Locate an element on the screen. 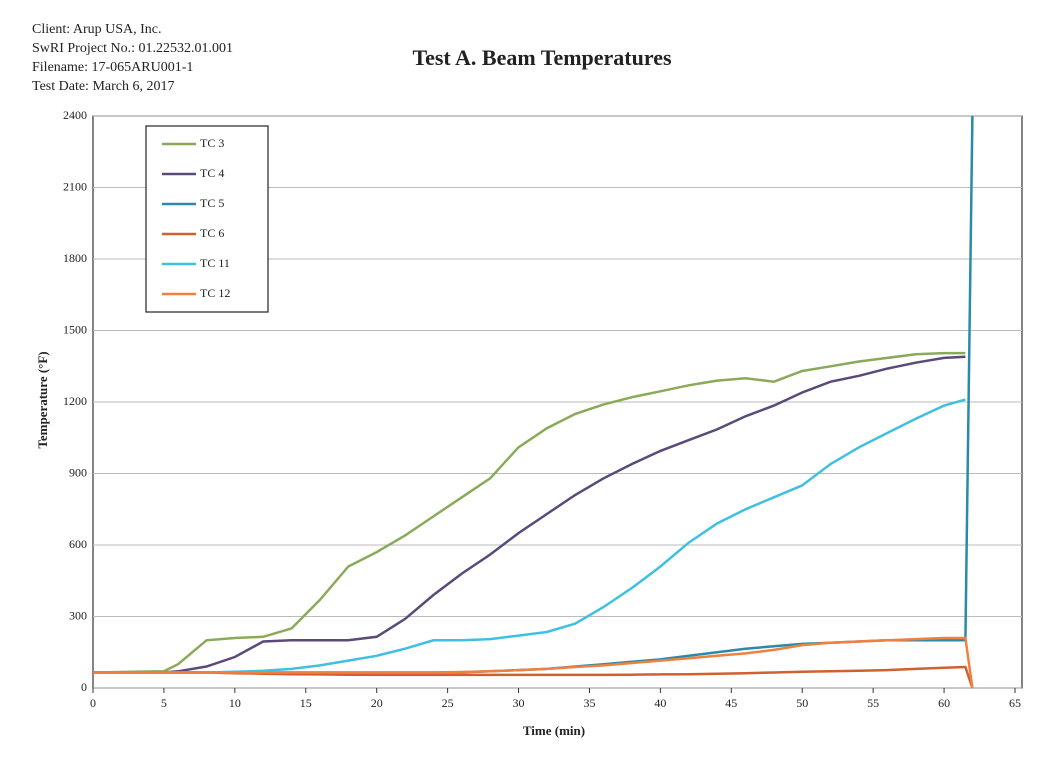  legend-label: TC 6 is located at coordinates (212, 233).